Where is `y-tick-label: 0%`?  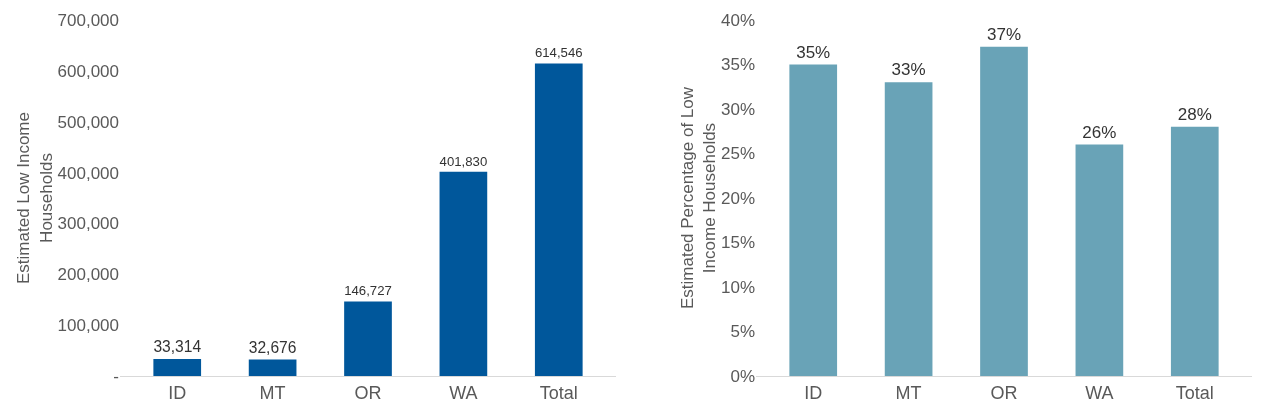
y-tick-label: 0% is located at coordinates (742, 376).